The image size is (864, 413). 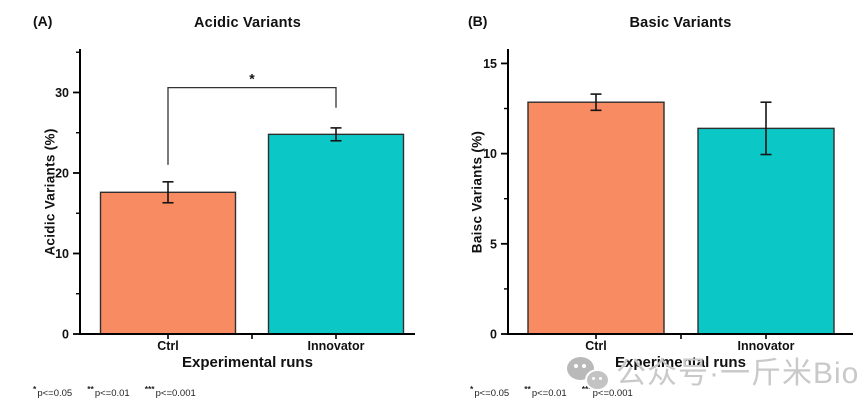 I want to click on y-tick-label: 30, so click(x=62, y=93).